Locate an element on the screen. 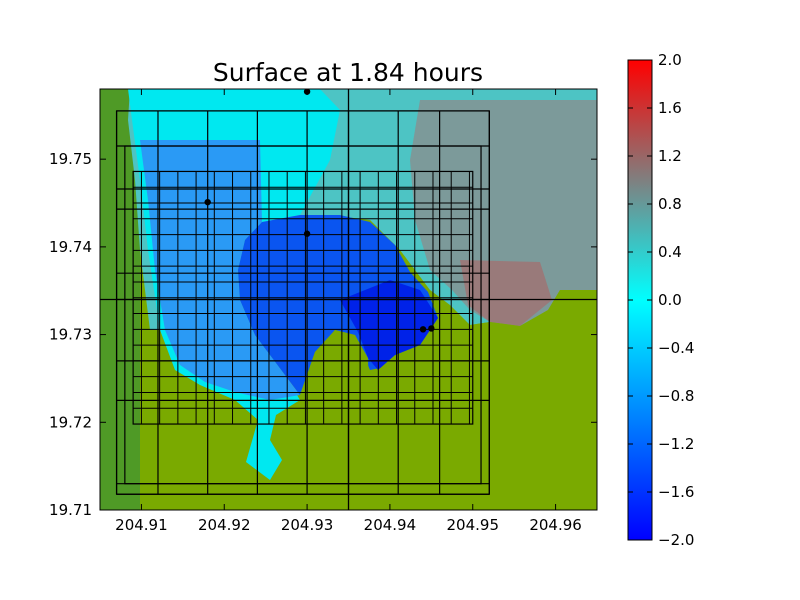  x-tick-label: 204.95 is located at coordinates (473, 525).